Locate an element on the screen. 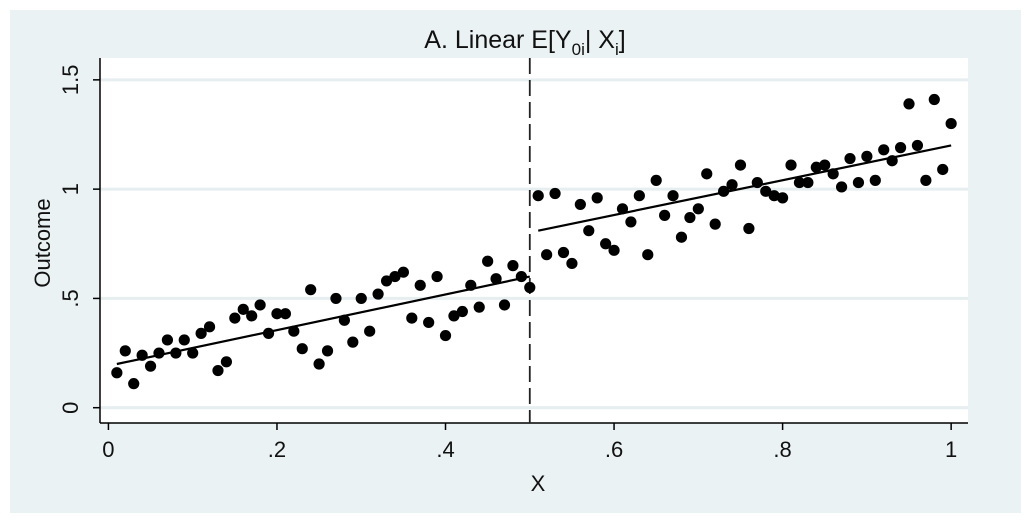  y-tick-label: 1.5 is located at coordinates (70, 80).